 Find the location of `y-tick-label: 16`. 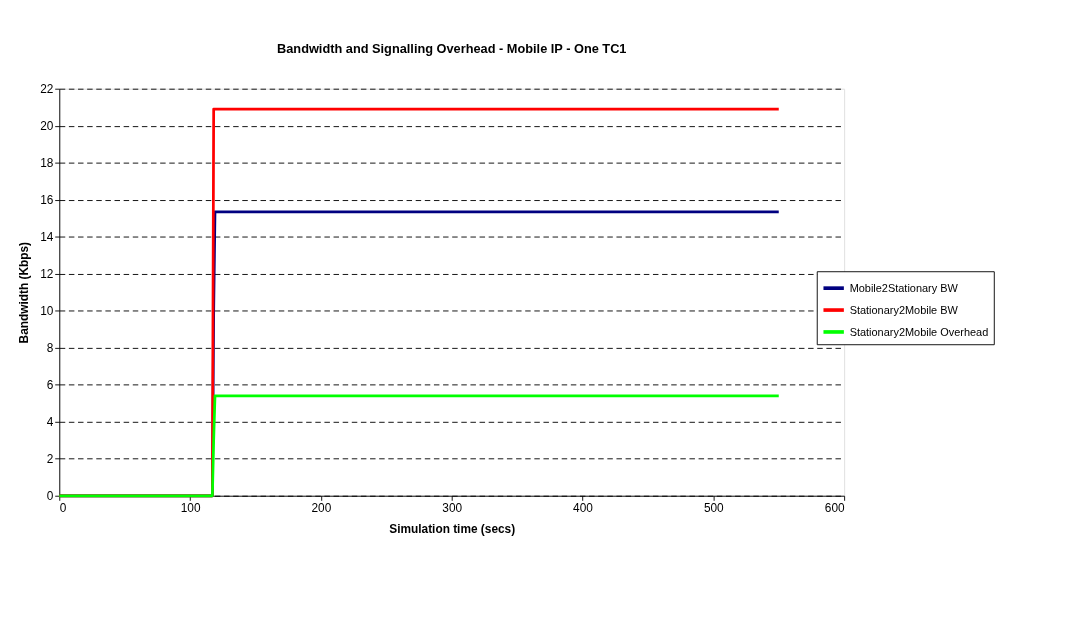

y-tick-label: 16 is located at coordinates (47, 199).